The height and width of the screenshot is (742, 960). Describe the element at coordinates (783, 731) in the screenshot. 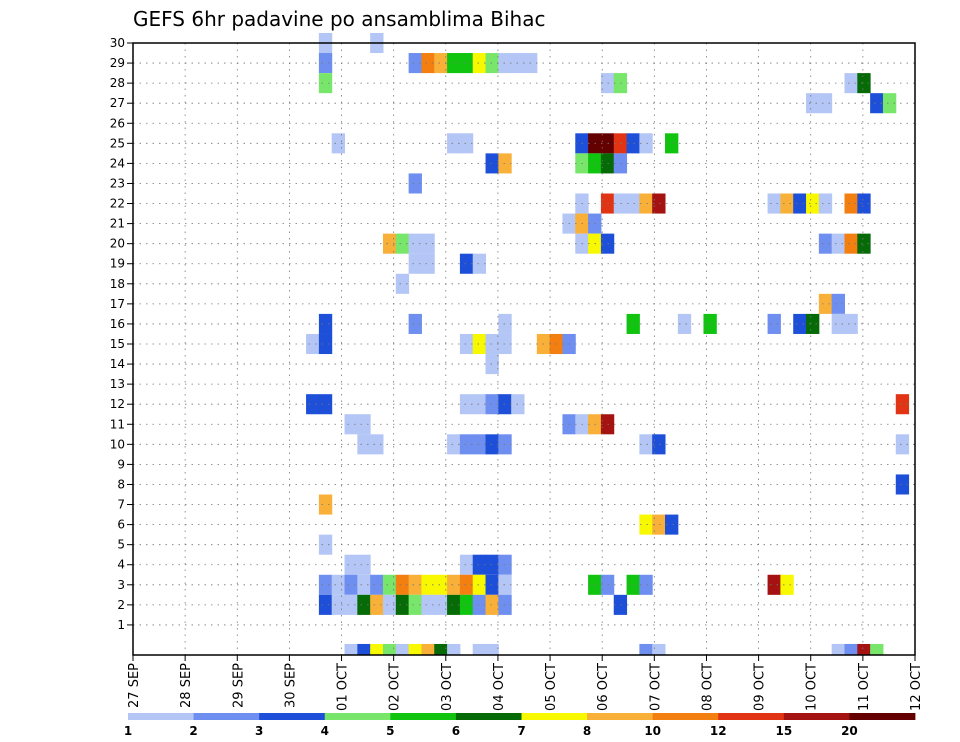

I see `colorbar-label: 15` at that location.